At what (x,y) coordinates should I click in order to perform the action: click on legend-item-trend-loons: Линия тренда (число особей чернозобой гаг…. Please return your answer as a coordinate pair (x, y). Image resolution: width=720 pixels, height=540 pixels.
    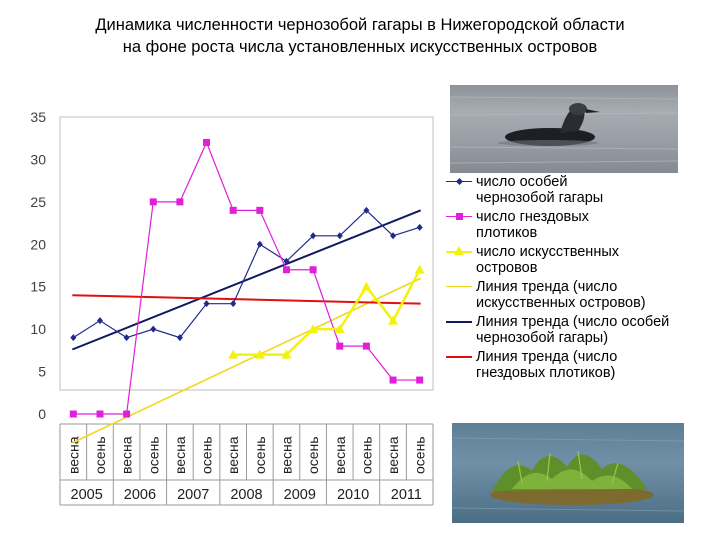
    Looking at the image, I should click on (580, 330).